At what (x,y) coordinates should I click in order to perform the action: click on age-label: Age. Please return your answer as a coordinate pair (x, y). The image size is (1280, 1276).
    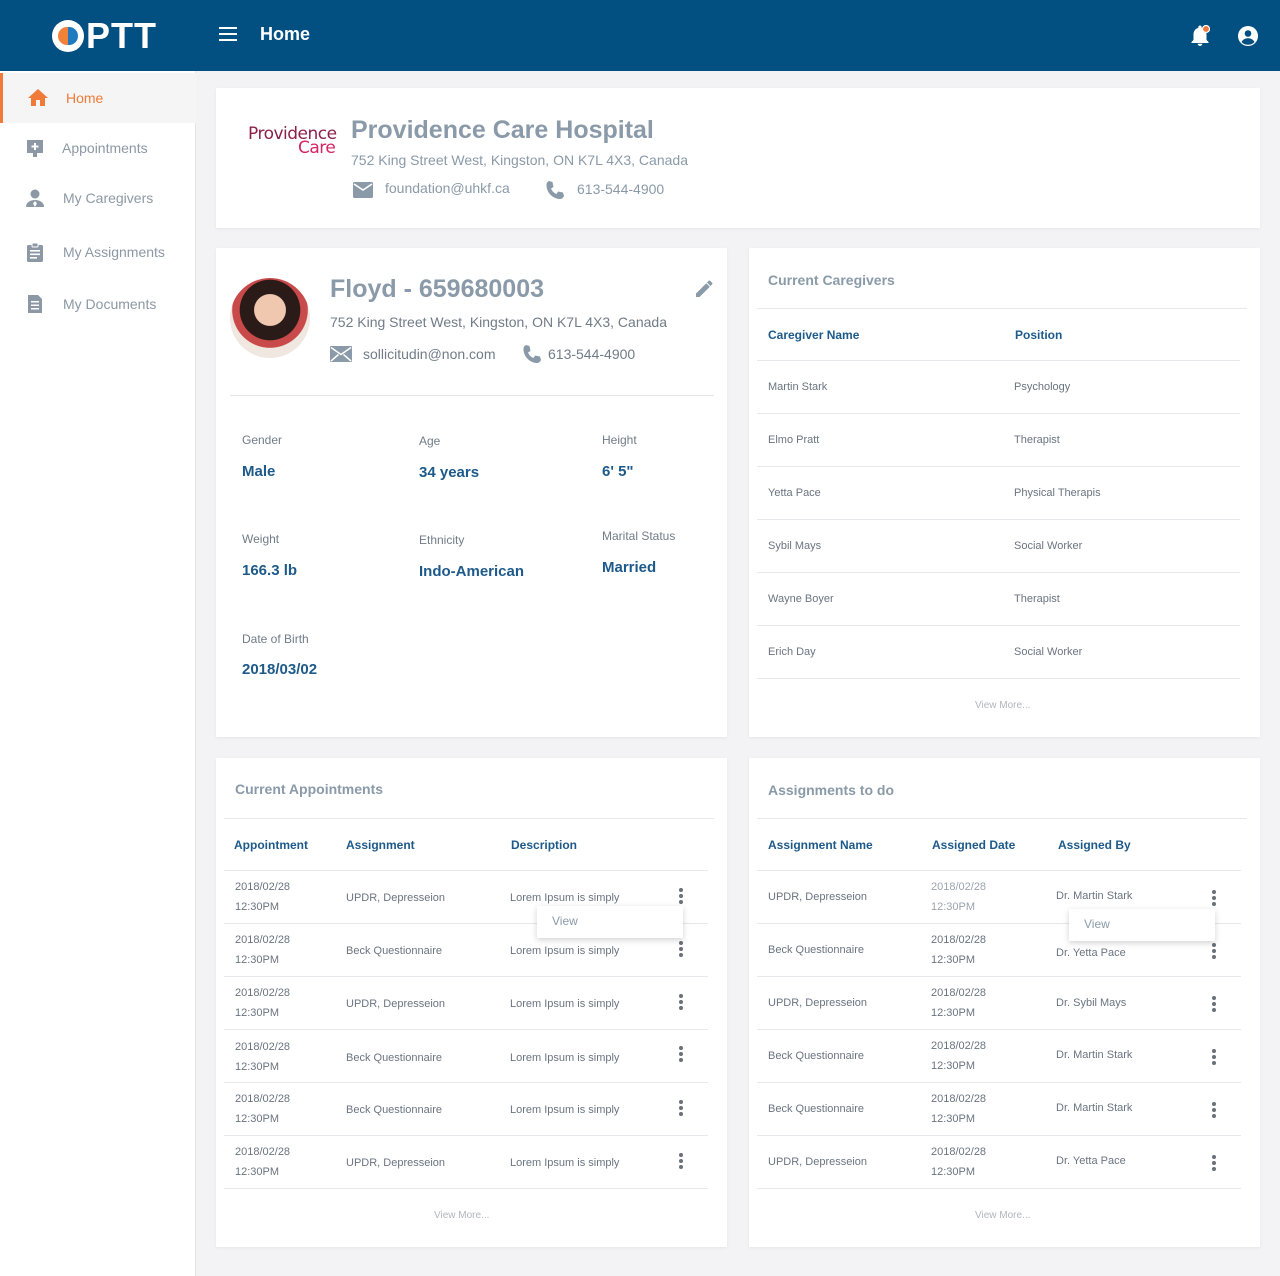
    Looking at the image, I should click on (430, 441).